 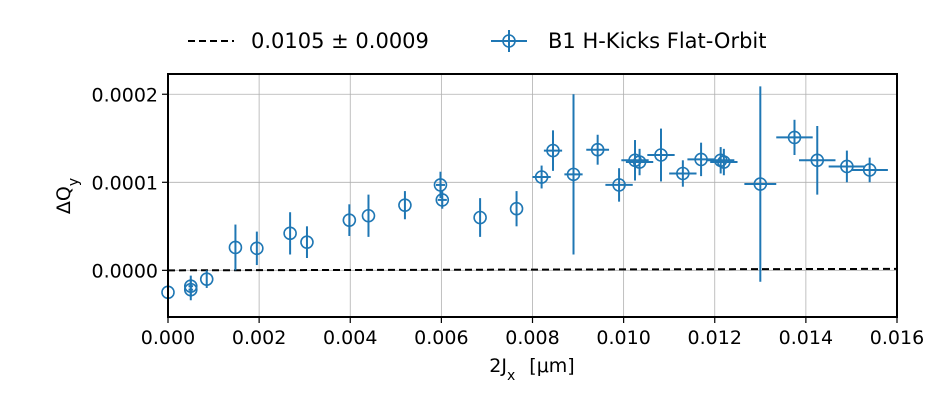 What do you see at coordinates (64, 200) in the screenshot?
I see `y-axis-label-main: ΔQ` at bounding box center [64, 200].